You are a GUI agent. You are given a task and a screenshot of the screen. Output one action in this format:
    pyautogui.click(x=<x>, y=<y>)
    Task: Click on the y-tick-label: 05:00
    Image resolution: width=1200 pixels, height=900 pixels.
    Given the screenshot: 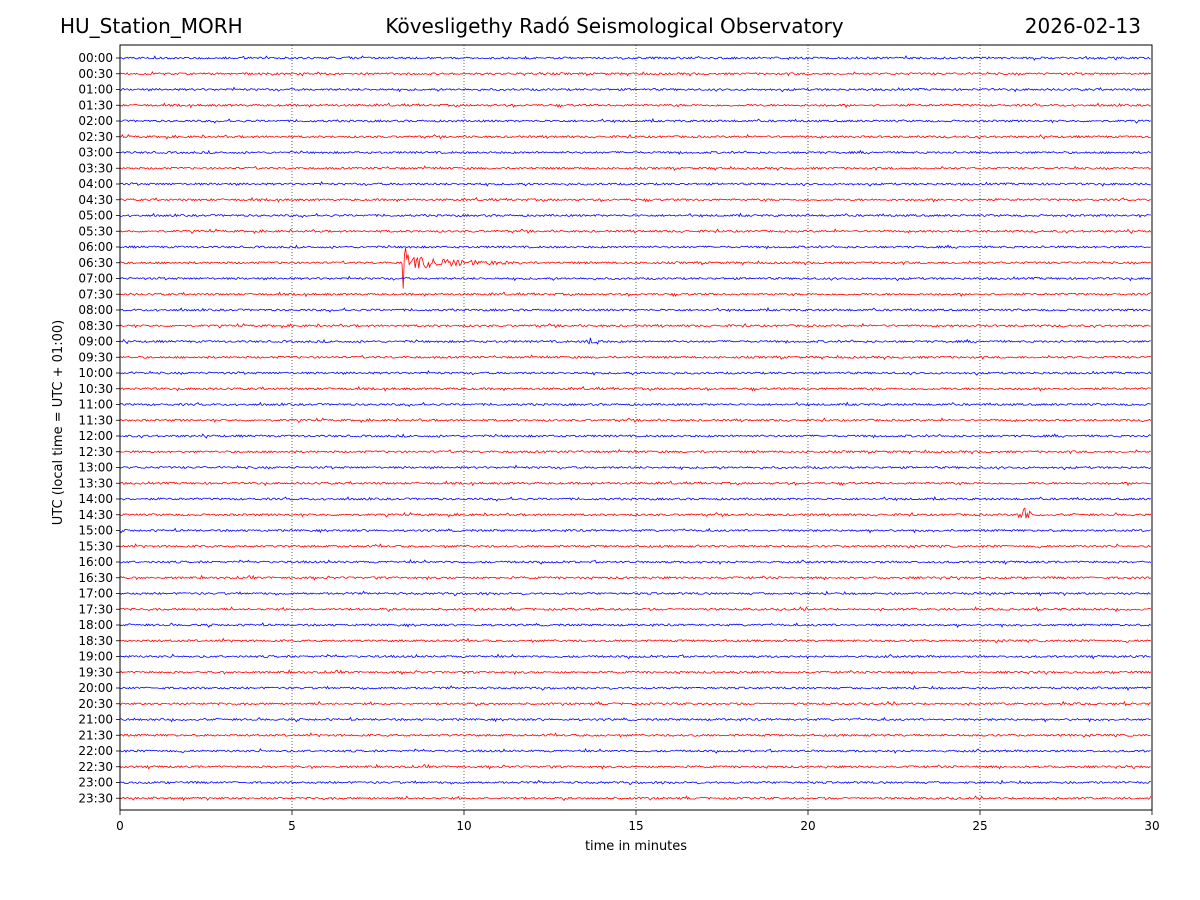 What is the action you would take?
    pyautogui.click(x=95, y=216)
    